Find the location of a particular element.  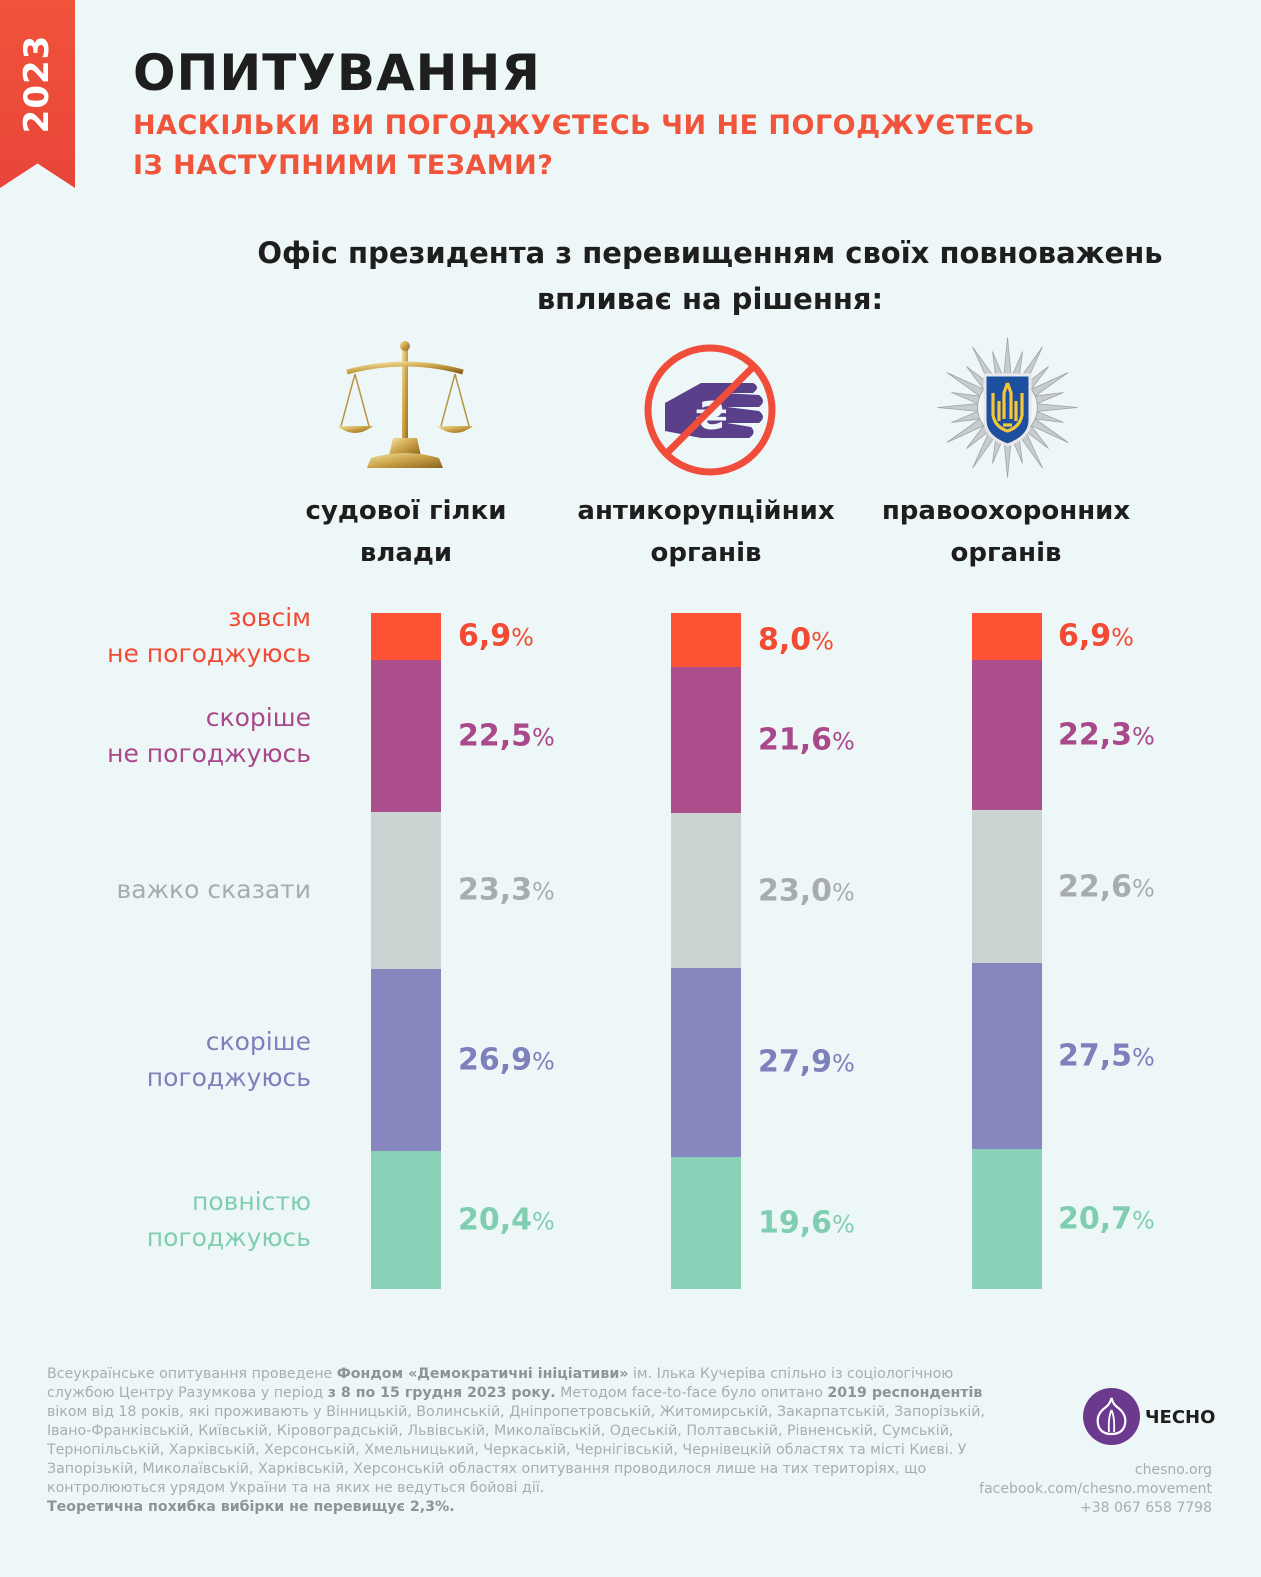

column-title-line: судової гілки is located at coordinates (406, 511).